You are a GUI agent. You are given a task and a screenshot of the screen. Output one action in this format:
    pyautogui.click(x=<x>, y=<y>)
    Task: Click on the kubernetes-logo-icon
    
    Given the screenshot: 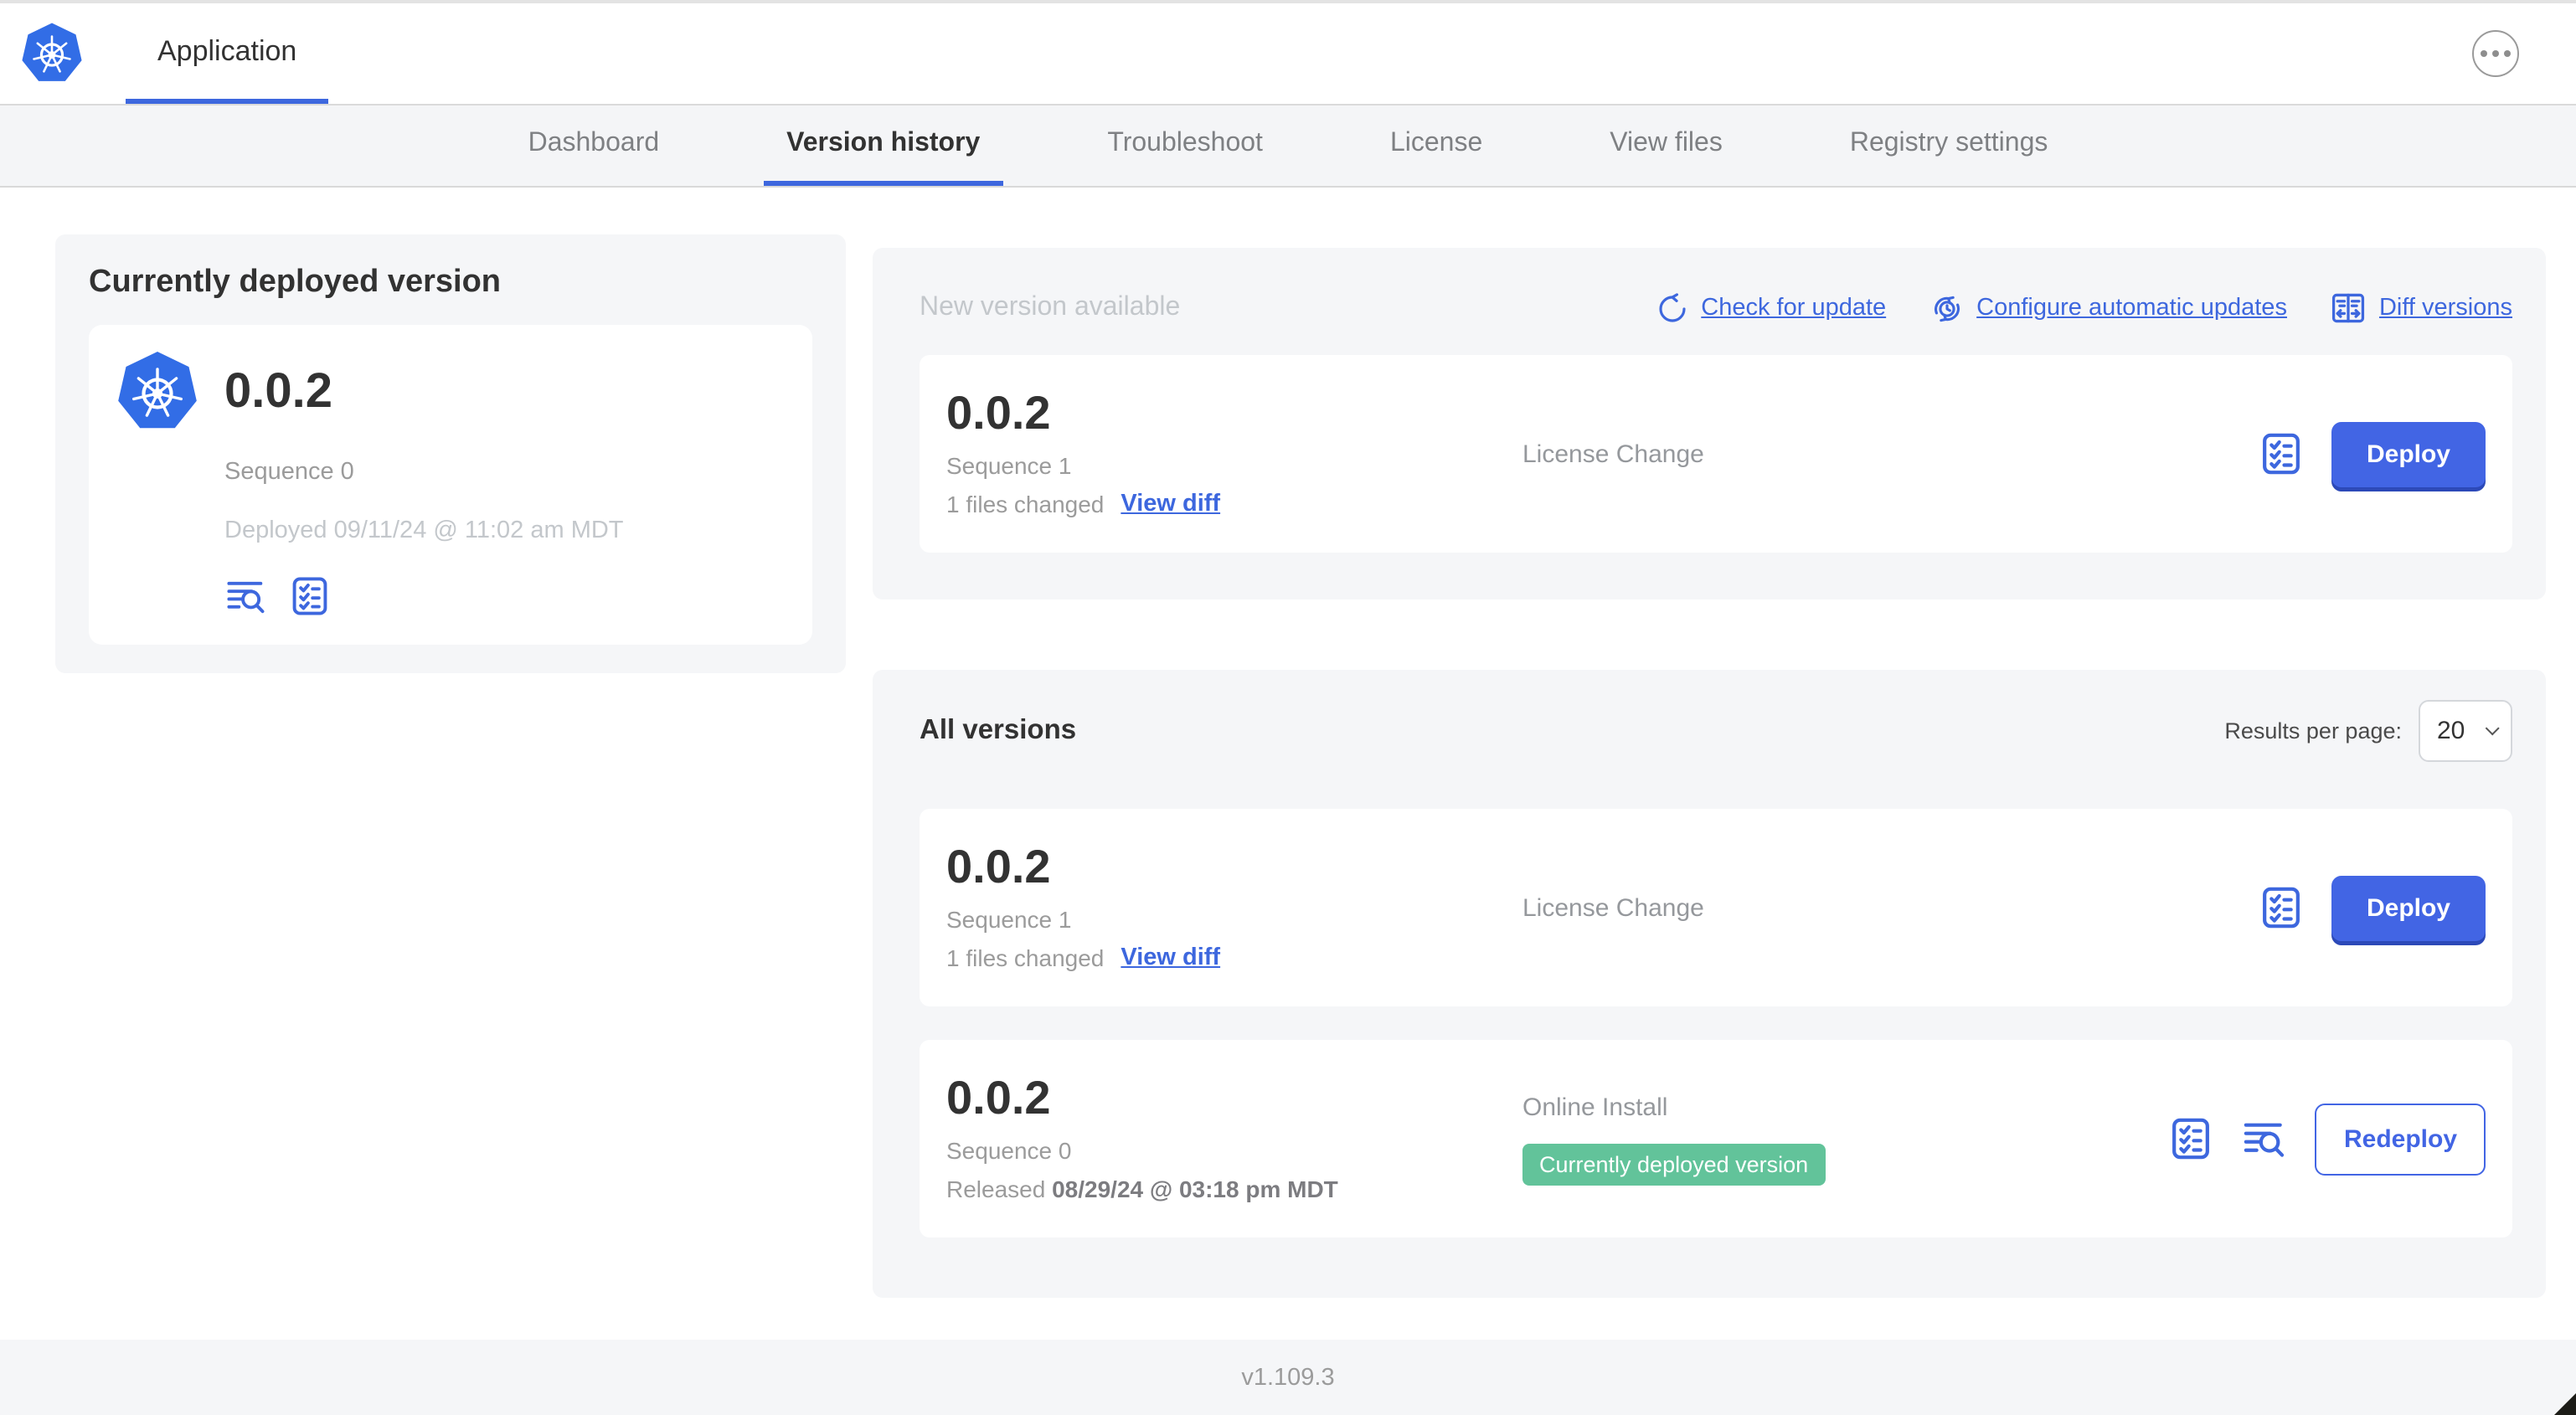 What is the action you would take?
    pyautogui.click(x=52, y=53)
    